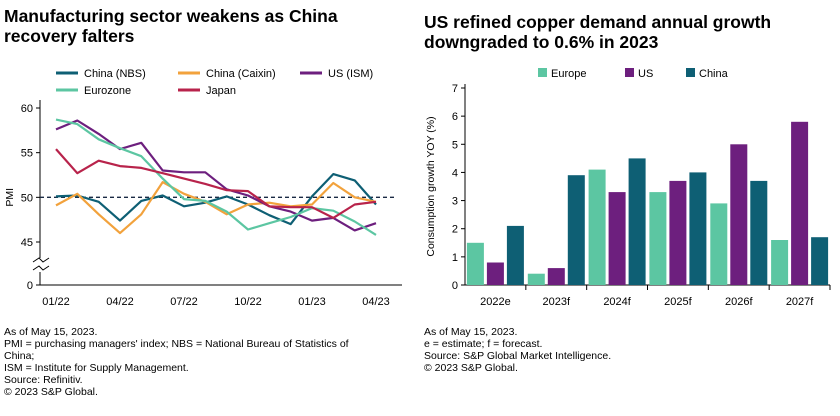 This screenshot has width=840, height=416. Describe the element at coordinates (678, 232) in the screenshot. I see `bar-us-2025f` at that location.